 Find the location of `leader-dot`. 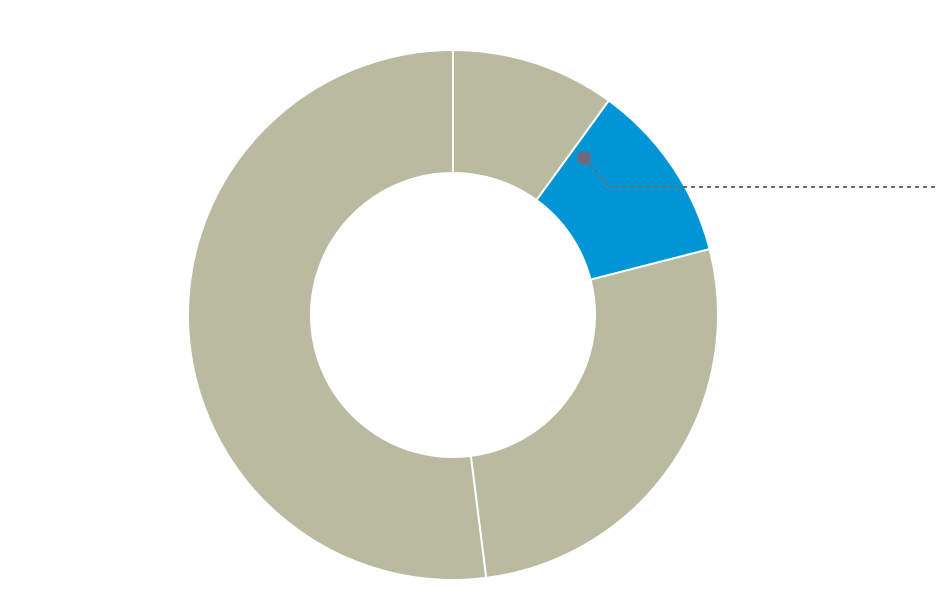

leader-dot is located at coordinates (584, 158).